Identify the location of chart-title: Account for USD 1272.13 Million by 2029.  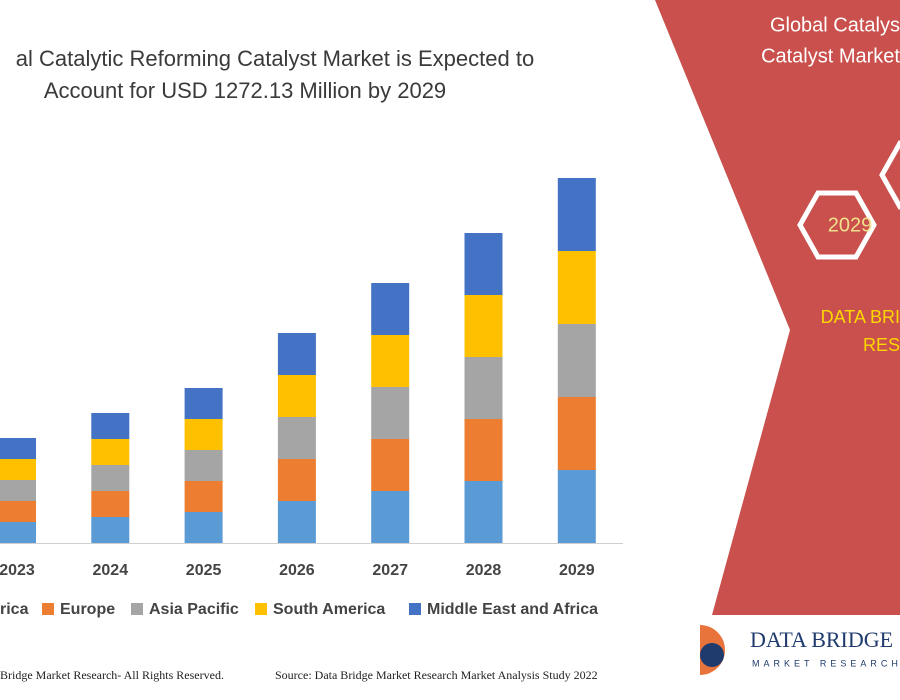
(245, 90).